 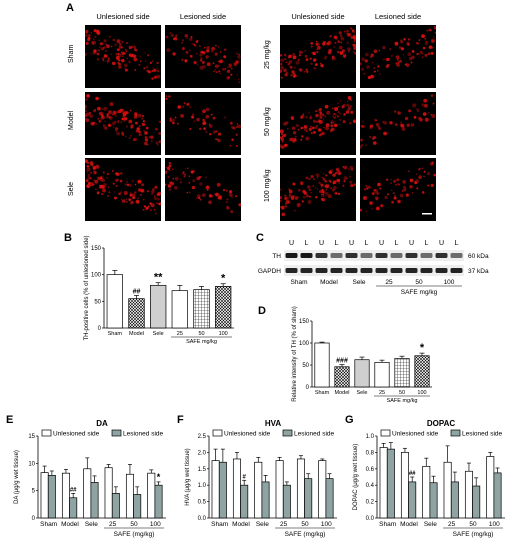 I want to click on micrograph-r1-c3, so click(x=398, y=123).